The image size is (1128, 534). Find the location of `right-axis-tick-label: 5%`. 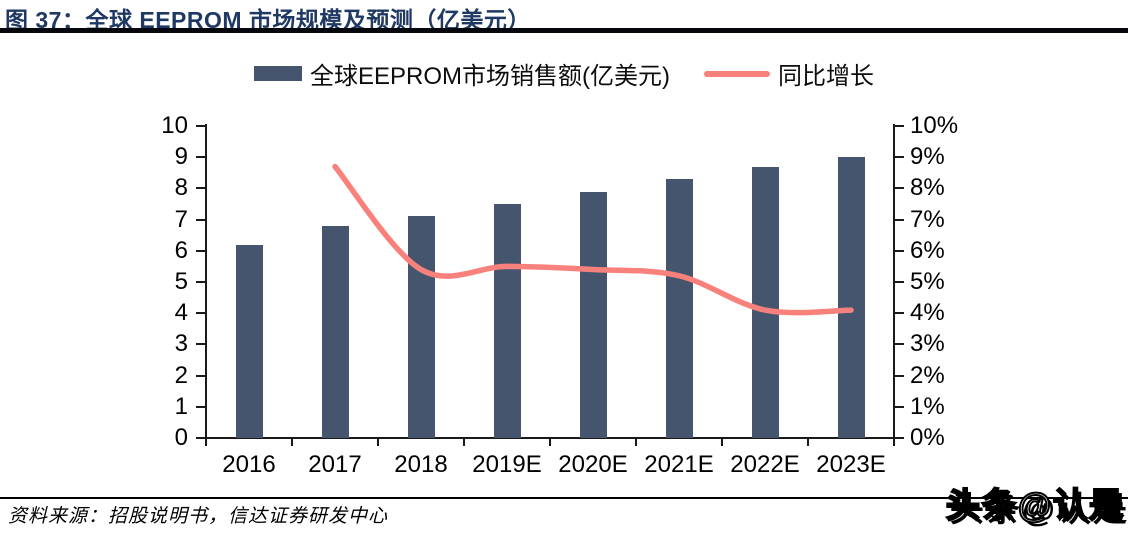

right-axis-tick-label: 5% is located at coordinates (927, 281).